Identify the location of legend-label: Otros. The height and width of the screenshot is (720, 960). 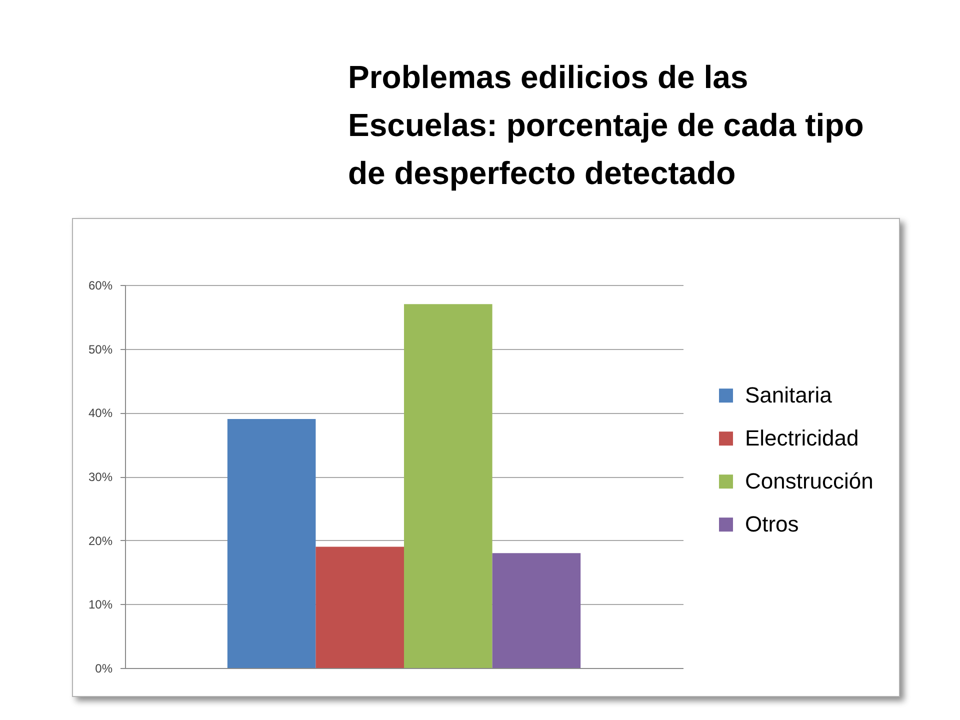
(772, 524).